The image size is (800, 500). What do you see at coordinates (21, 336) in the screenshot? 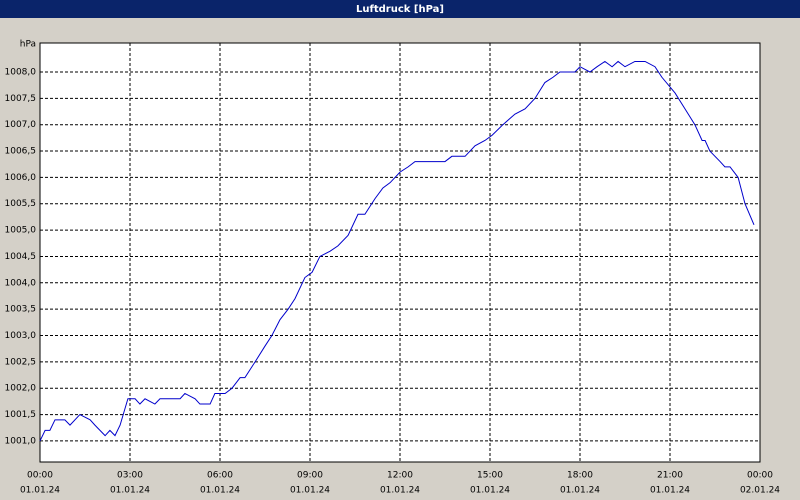
I see `y-tick-label: 1003,0` at bounding box center [21, 336].